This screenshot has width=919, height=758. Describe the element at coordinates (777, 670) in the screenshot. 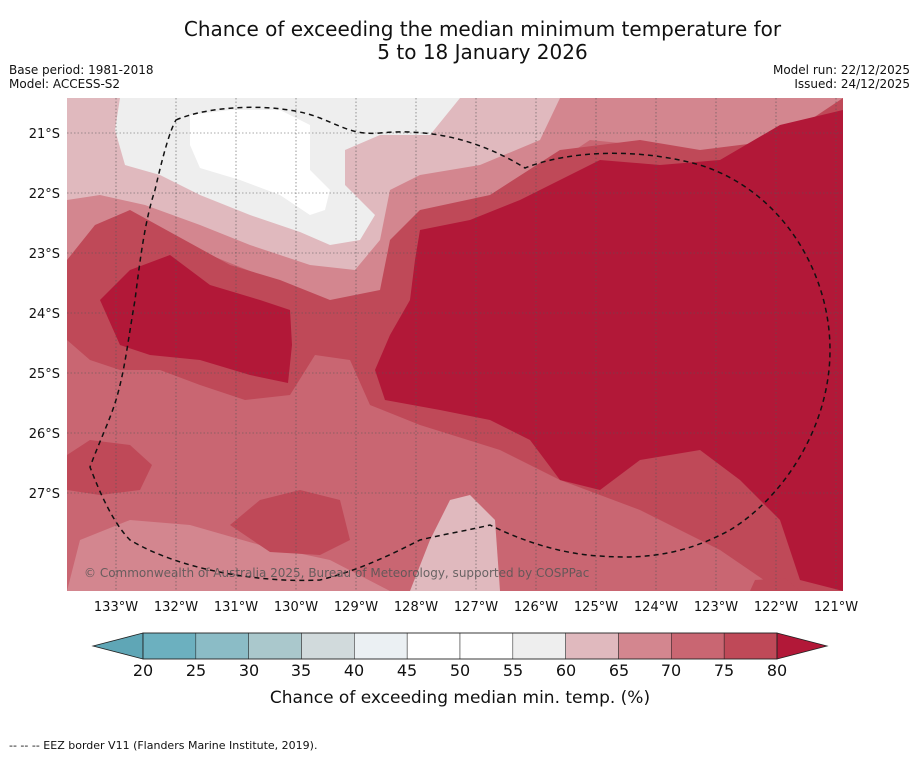

I see `colorbar-tick: 80` at that location.